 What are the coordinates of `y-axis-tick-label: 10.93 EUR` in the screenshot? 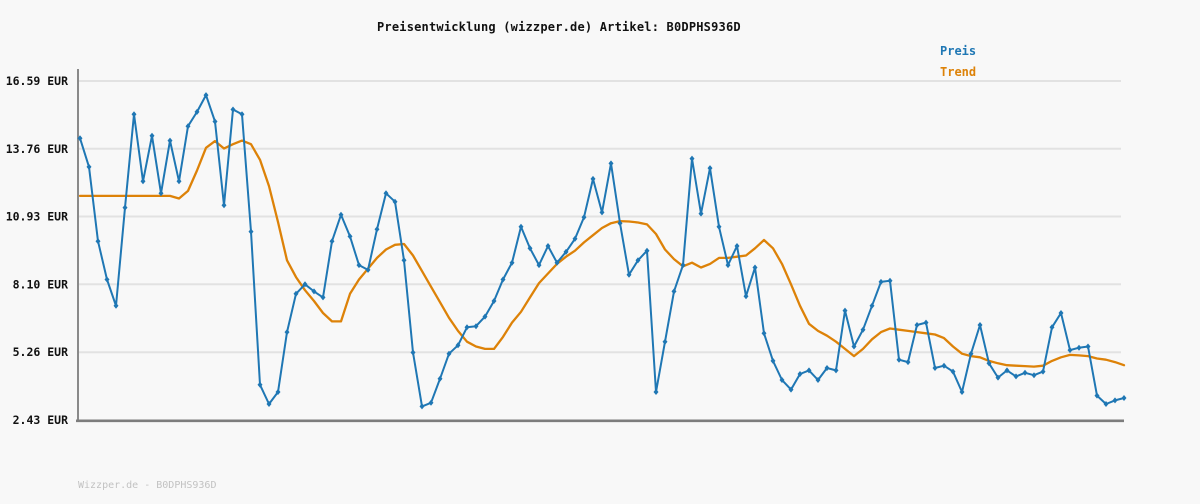 It's located at (37, 217).